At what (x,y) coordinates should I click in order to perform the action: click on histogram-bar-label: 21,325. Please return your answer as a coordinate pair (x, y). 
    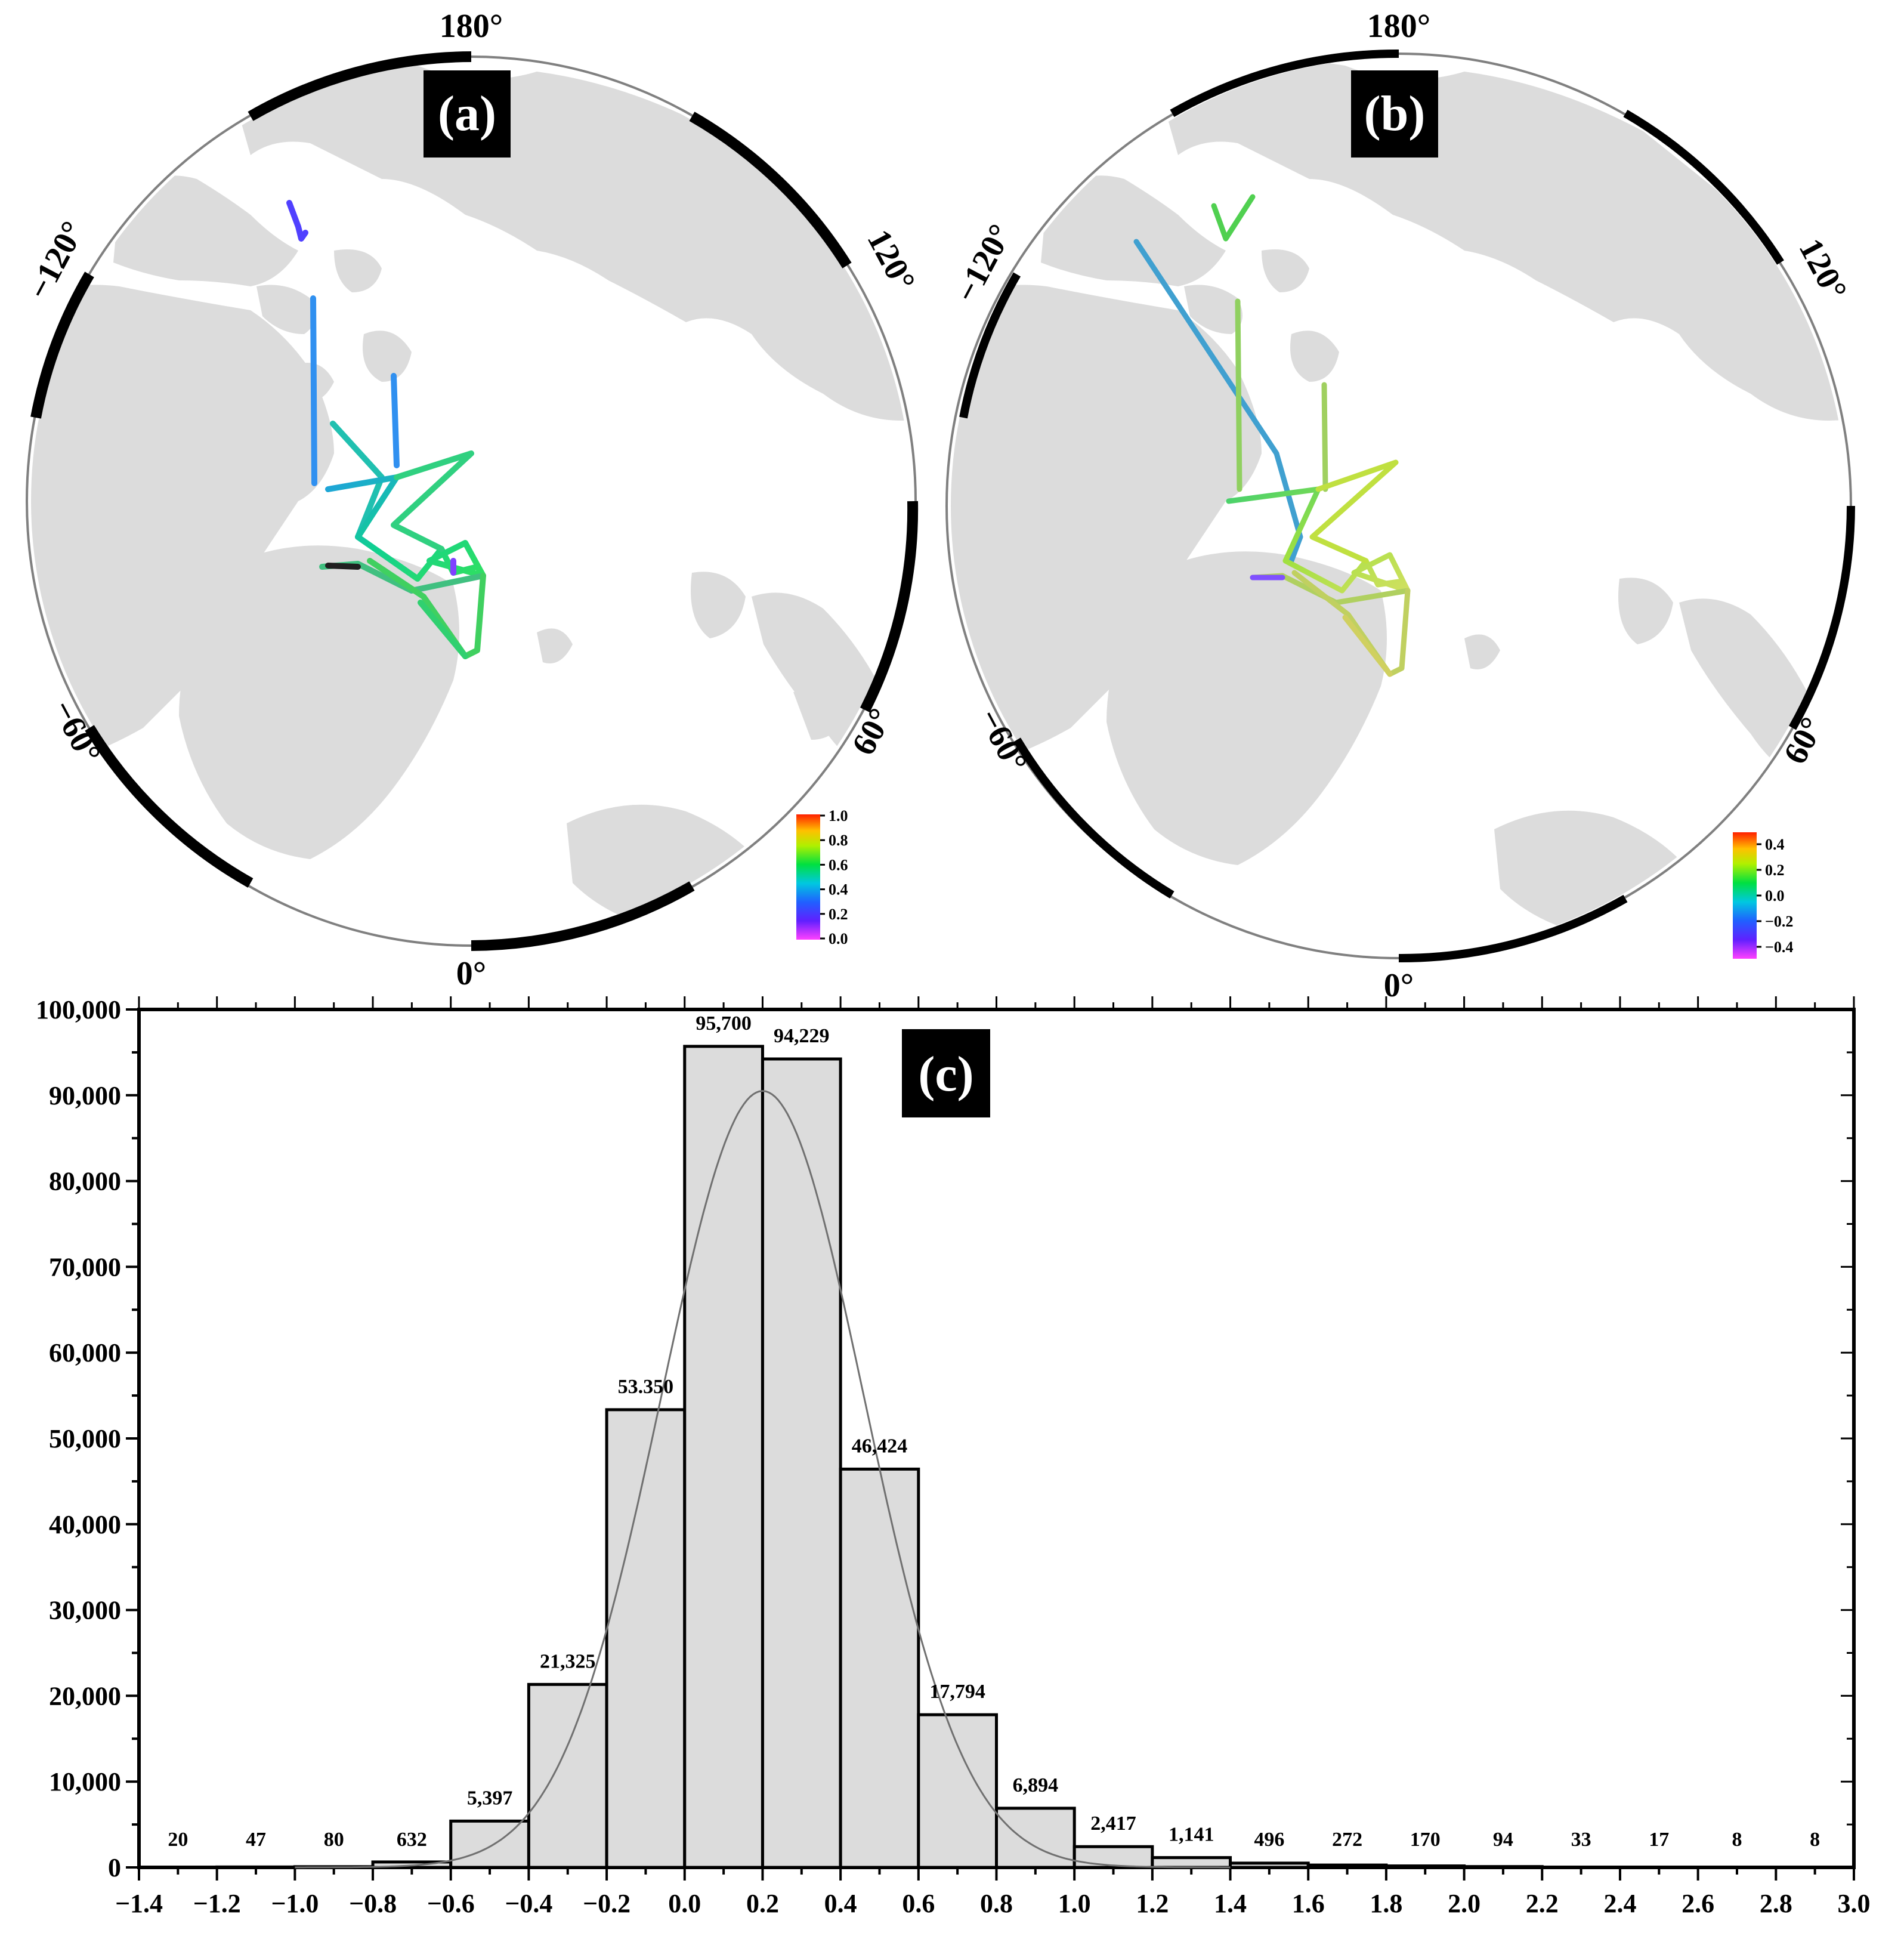
    Looking at the image, I should click on (568, 1661).